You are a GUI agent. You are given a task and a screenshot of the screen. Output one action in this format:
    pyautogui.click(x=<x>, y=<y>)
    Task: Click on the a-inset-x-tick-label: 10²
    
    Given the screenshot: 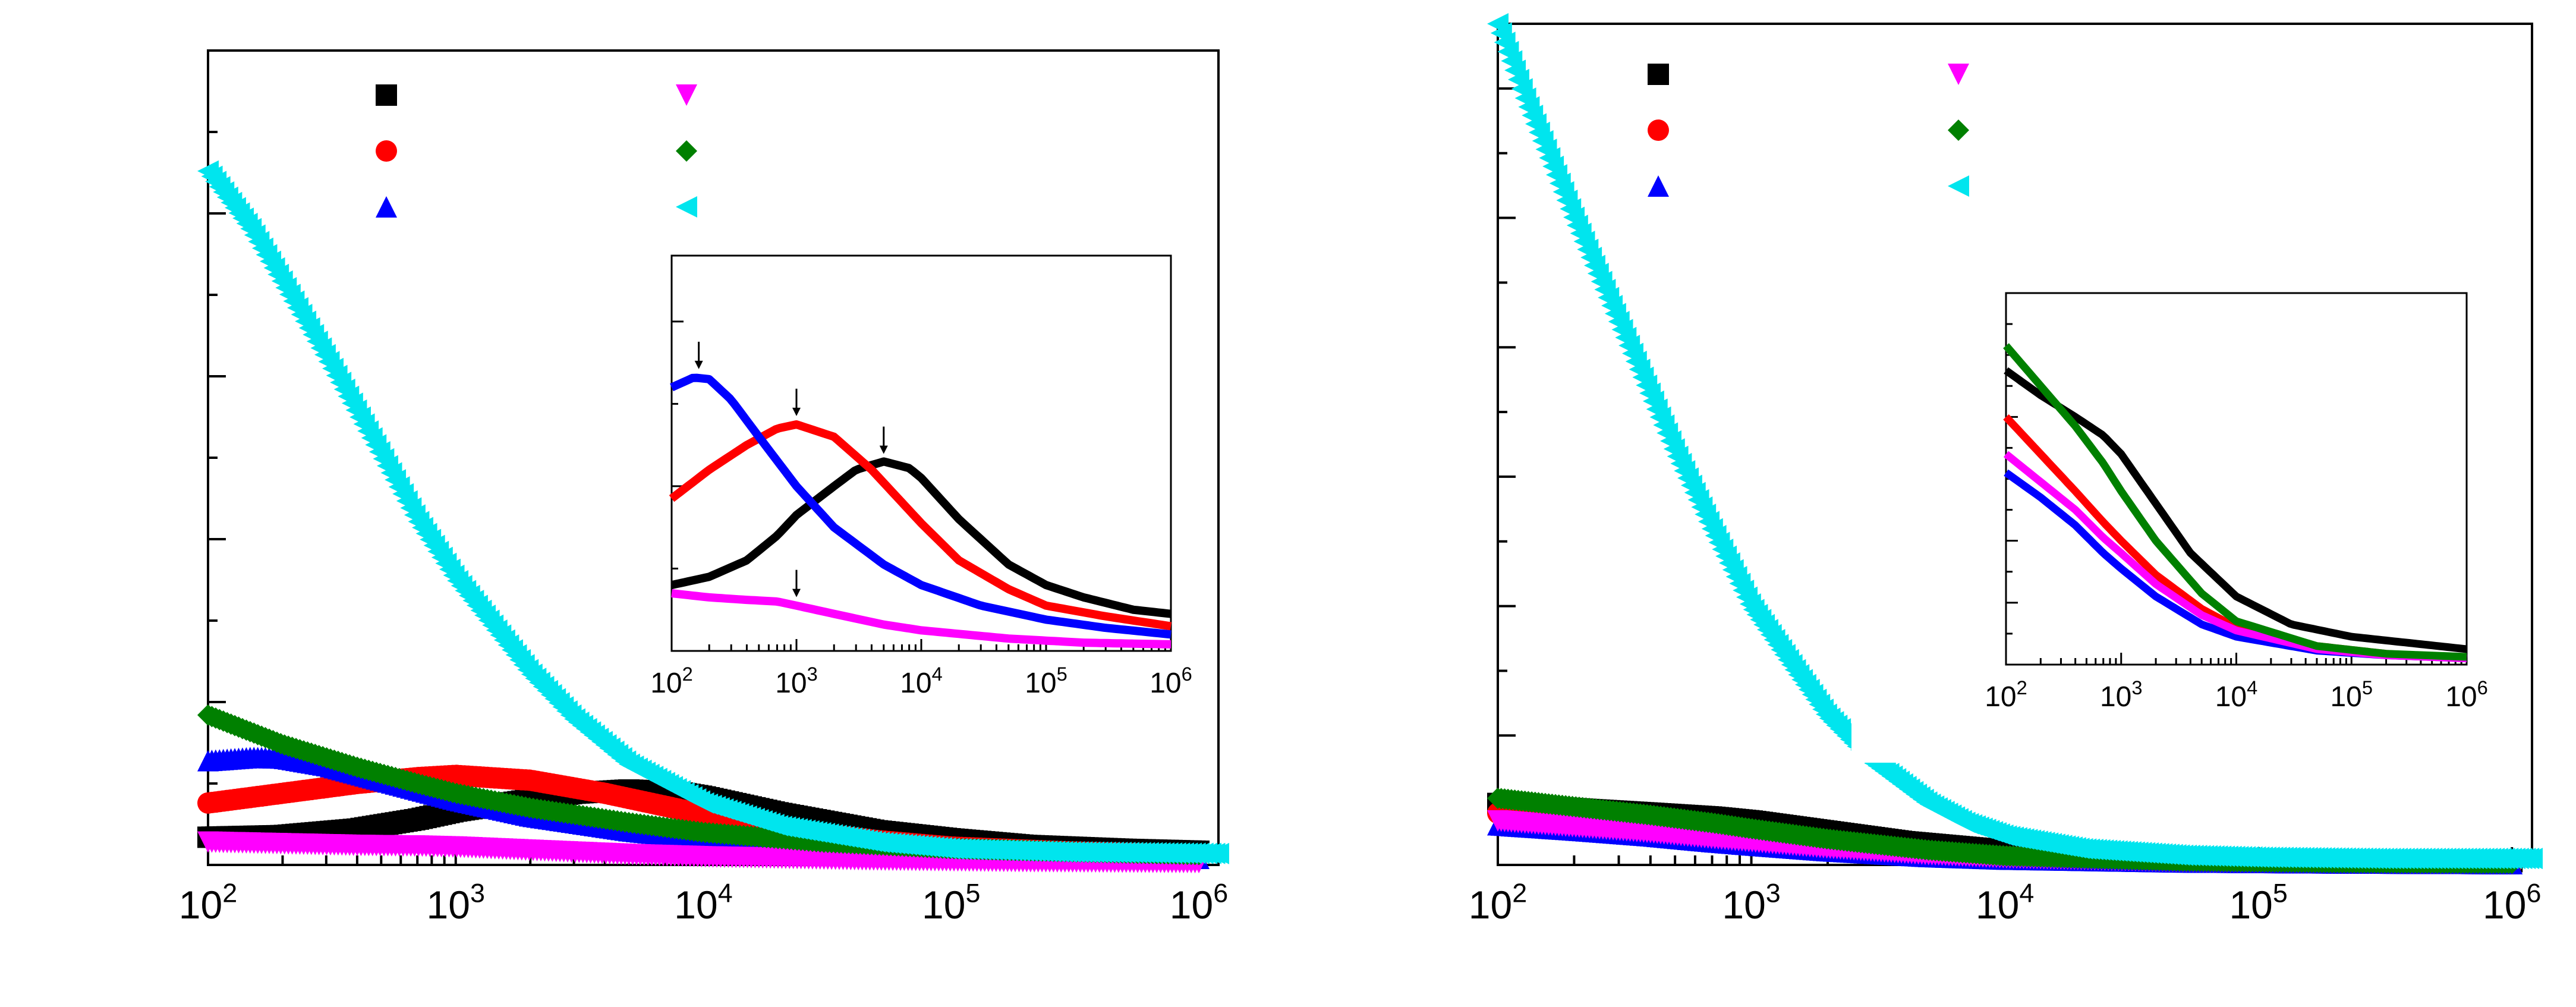 What is the action you would take?
    pyautogui.click(x=671, y=681)
    